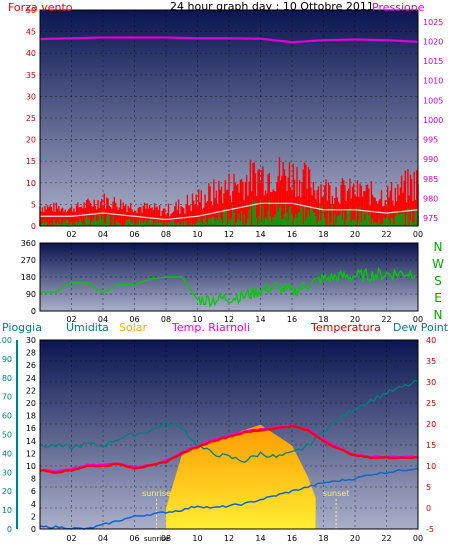 The height and width of the screenshot is (555, 470). What do you see at coordinates (438, 247) in the screenshot?
I see `compass-label: N` at bounding box center [438, 247].